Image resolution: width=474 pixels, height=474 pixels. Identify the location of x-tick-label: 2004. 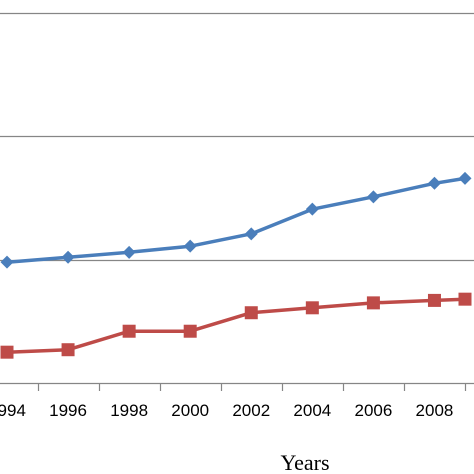
(312, 410).